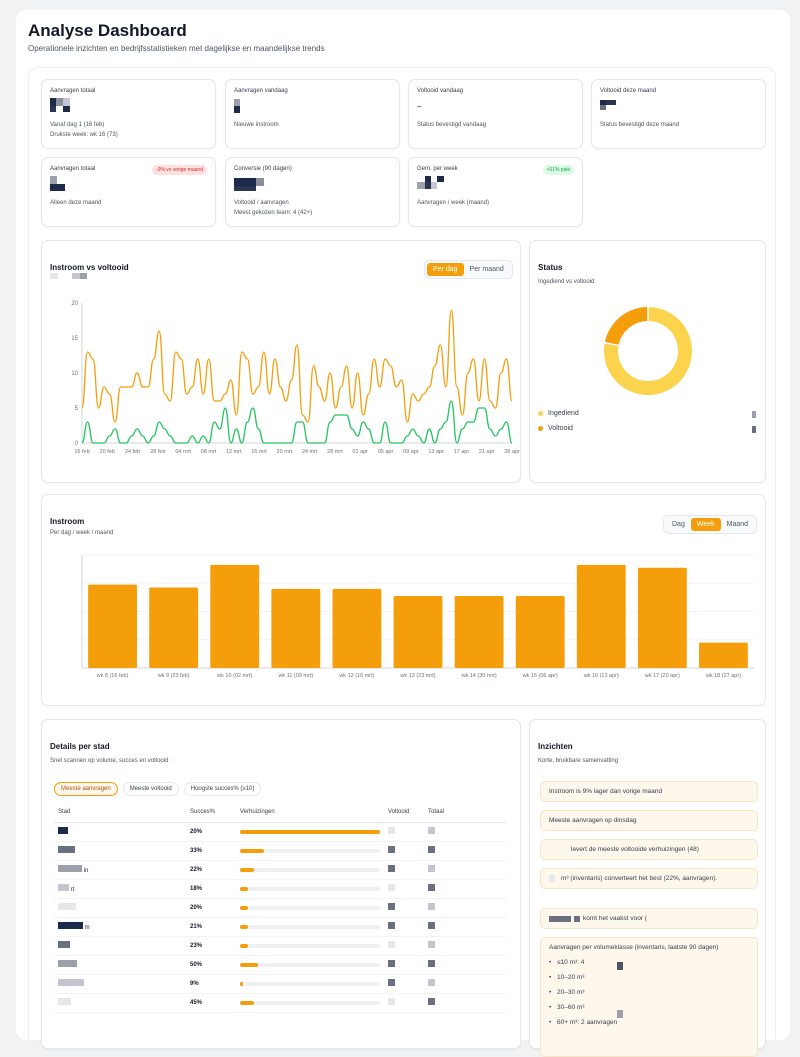  What do you see at coordinates (649, 820) in the screenshot?
I see `insight-item: Meeste aanvragen op dinsdag` at bounding box center [649, 820].